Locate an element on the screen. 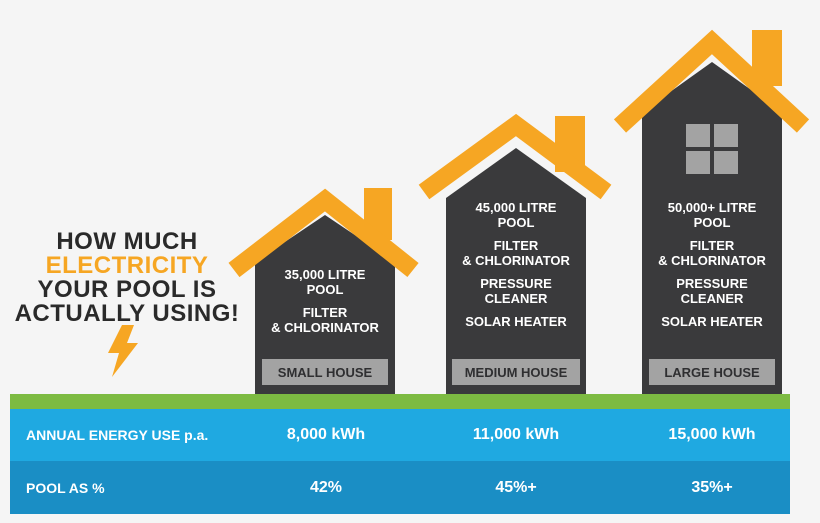  energy-value-large: 15,000 kWh is located at coordinates (712, 434).